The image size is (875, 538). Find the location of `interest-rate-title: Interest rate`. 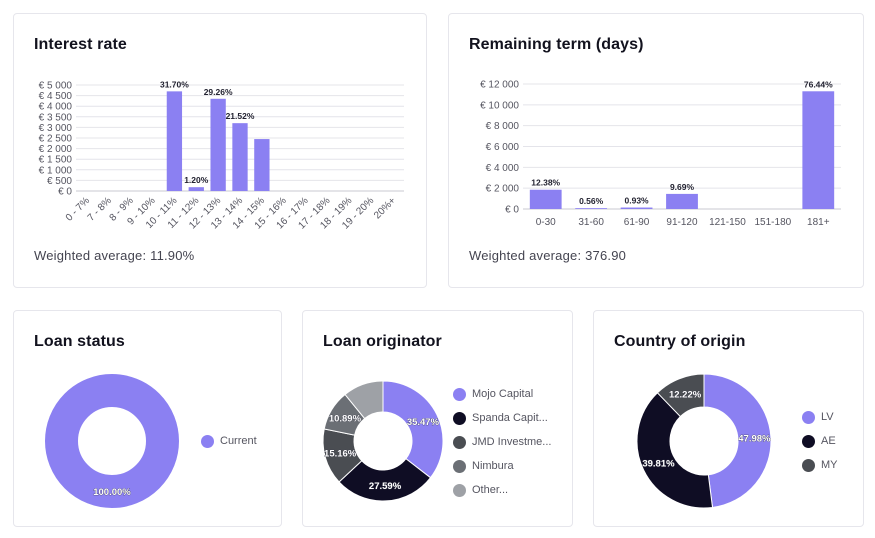

interest-rate-title: Interest rate is located at coordinates (80, 44).